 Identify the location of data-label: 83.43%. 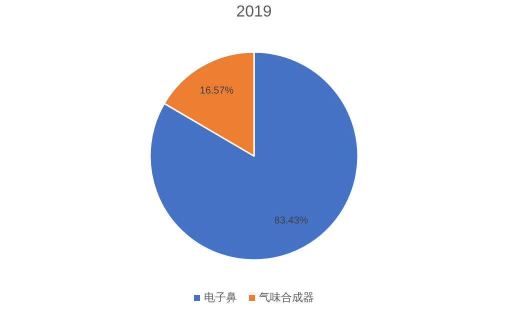
(291, 220).